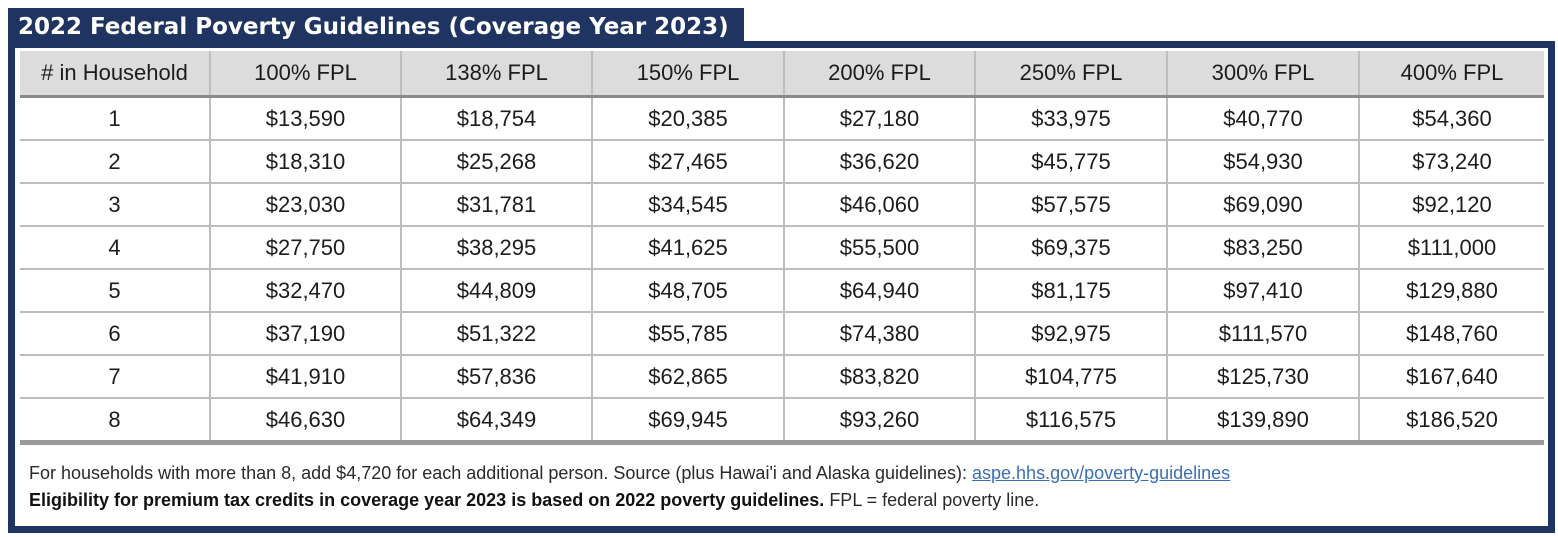 Image resolution: width=1558 pixels, height=537 pixels. What do you see at coordinates (1451, 74) in the screenshot?
I see `column-header: 400% FPL` at bounding box center [1451, 74].